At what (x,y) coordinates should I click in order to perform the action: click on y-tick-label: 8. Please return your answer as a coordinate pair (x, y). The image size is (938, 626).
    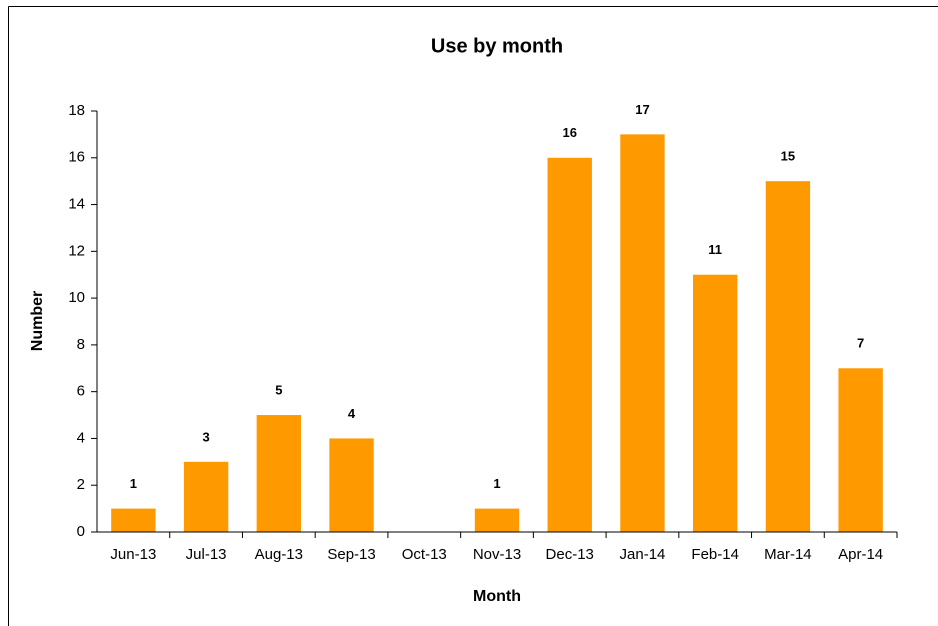
    Looking at the image, I should click on (81, 344).